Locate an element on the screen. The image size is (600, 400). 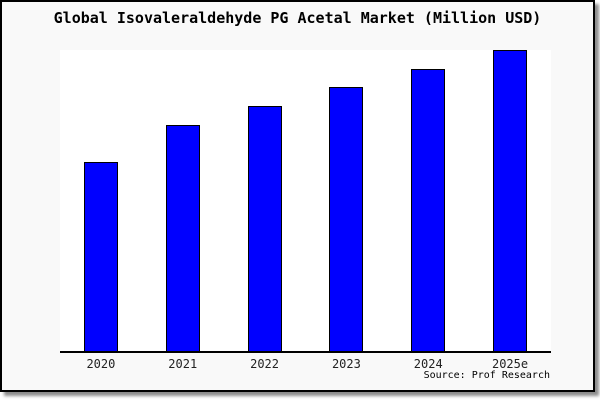
x-tick-label-2022: 2022 is located at coordinates (265, 364).